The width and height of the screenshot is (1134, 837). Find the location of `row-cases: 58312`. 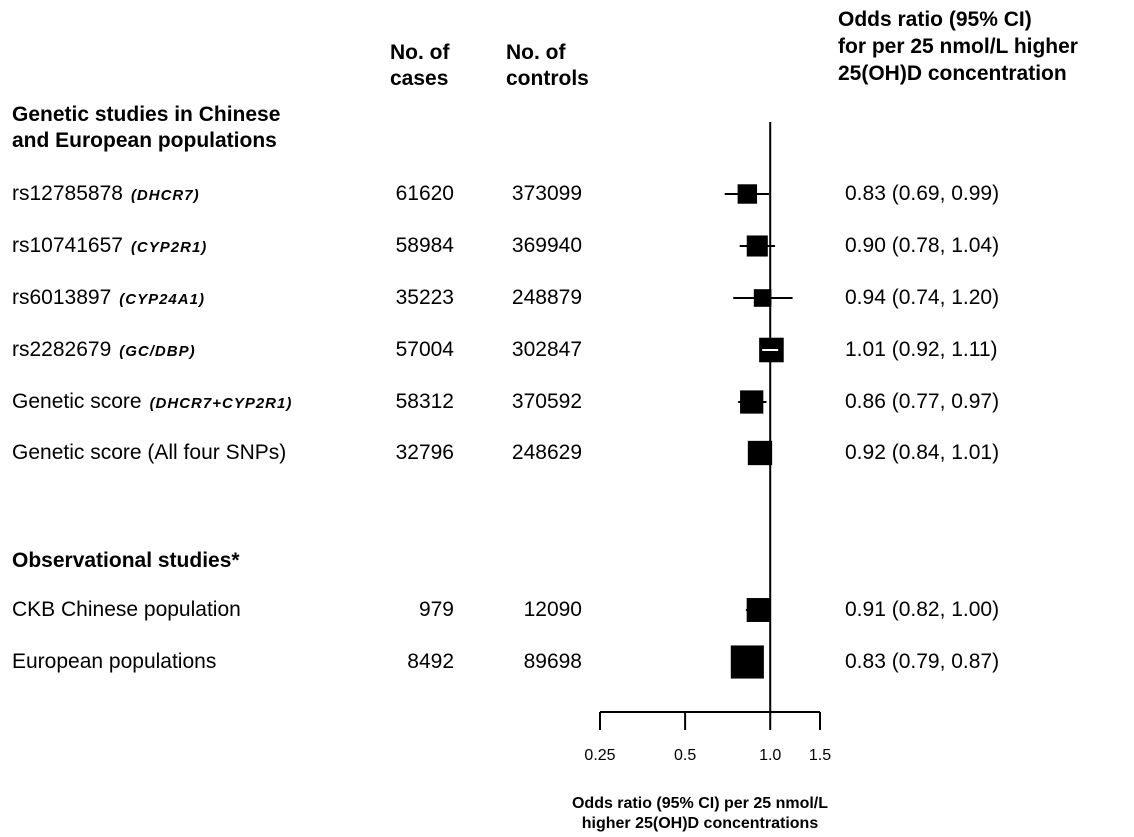

row-cases: 58312 is located at coordinates (424, 401).